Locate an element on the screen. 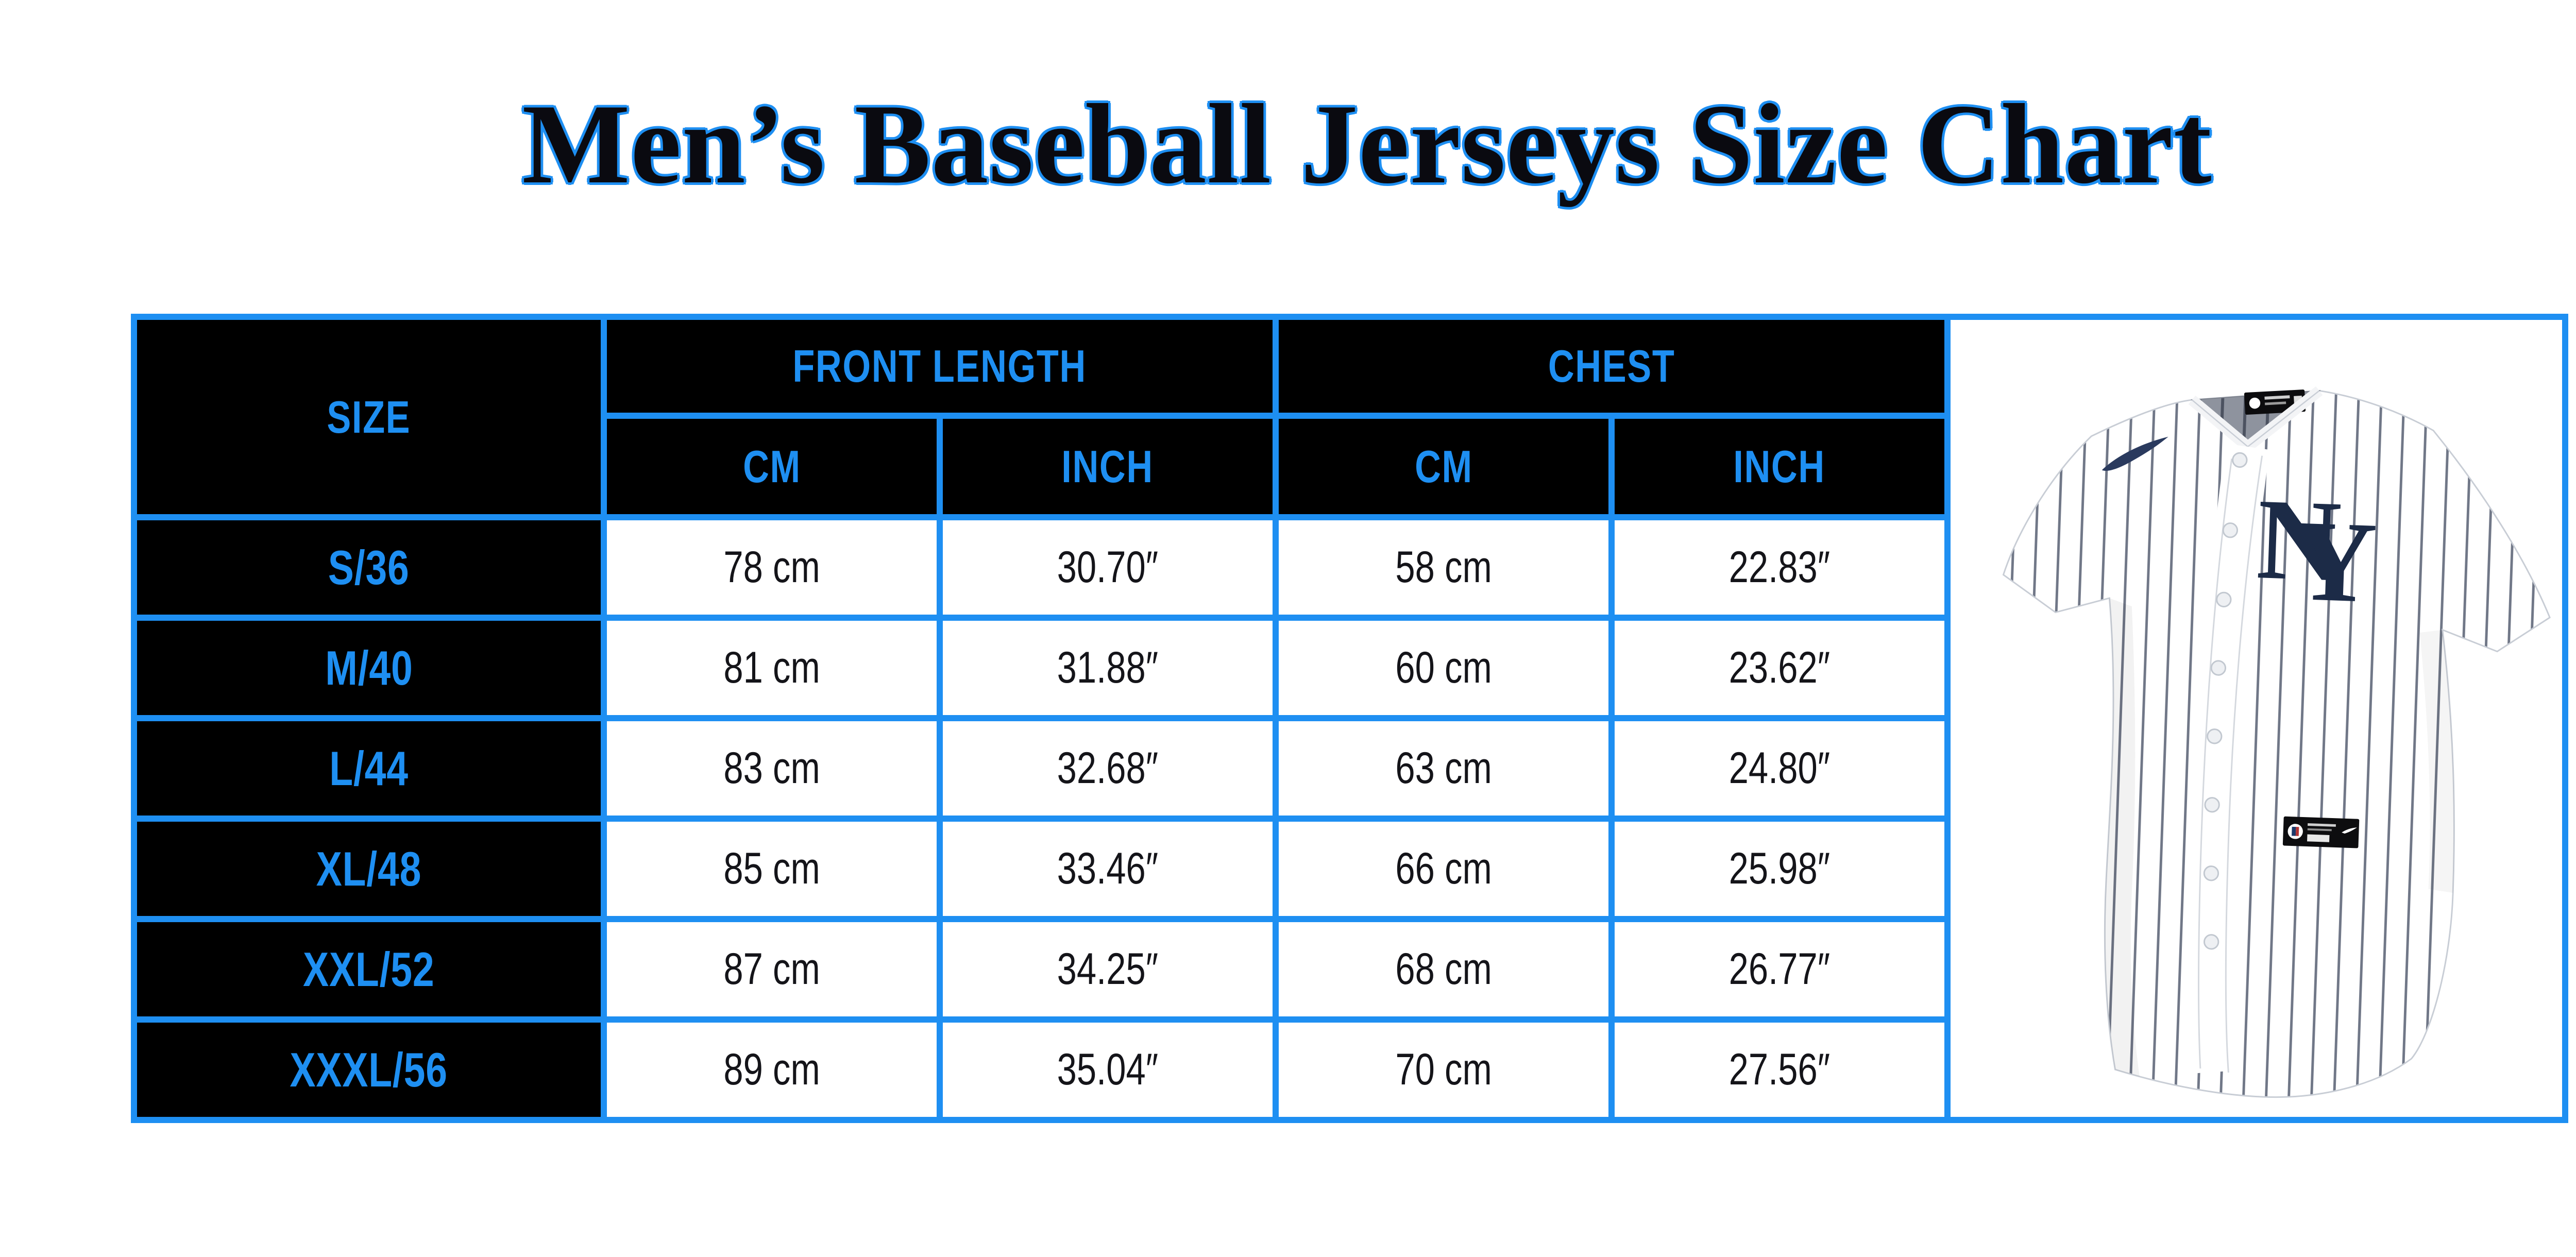 The width and height of the screenshot is (2576, 1257). front-length-inch-value: 34.25″ is located at coordinates (1108, 969).